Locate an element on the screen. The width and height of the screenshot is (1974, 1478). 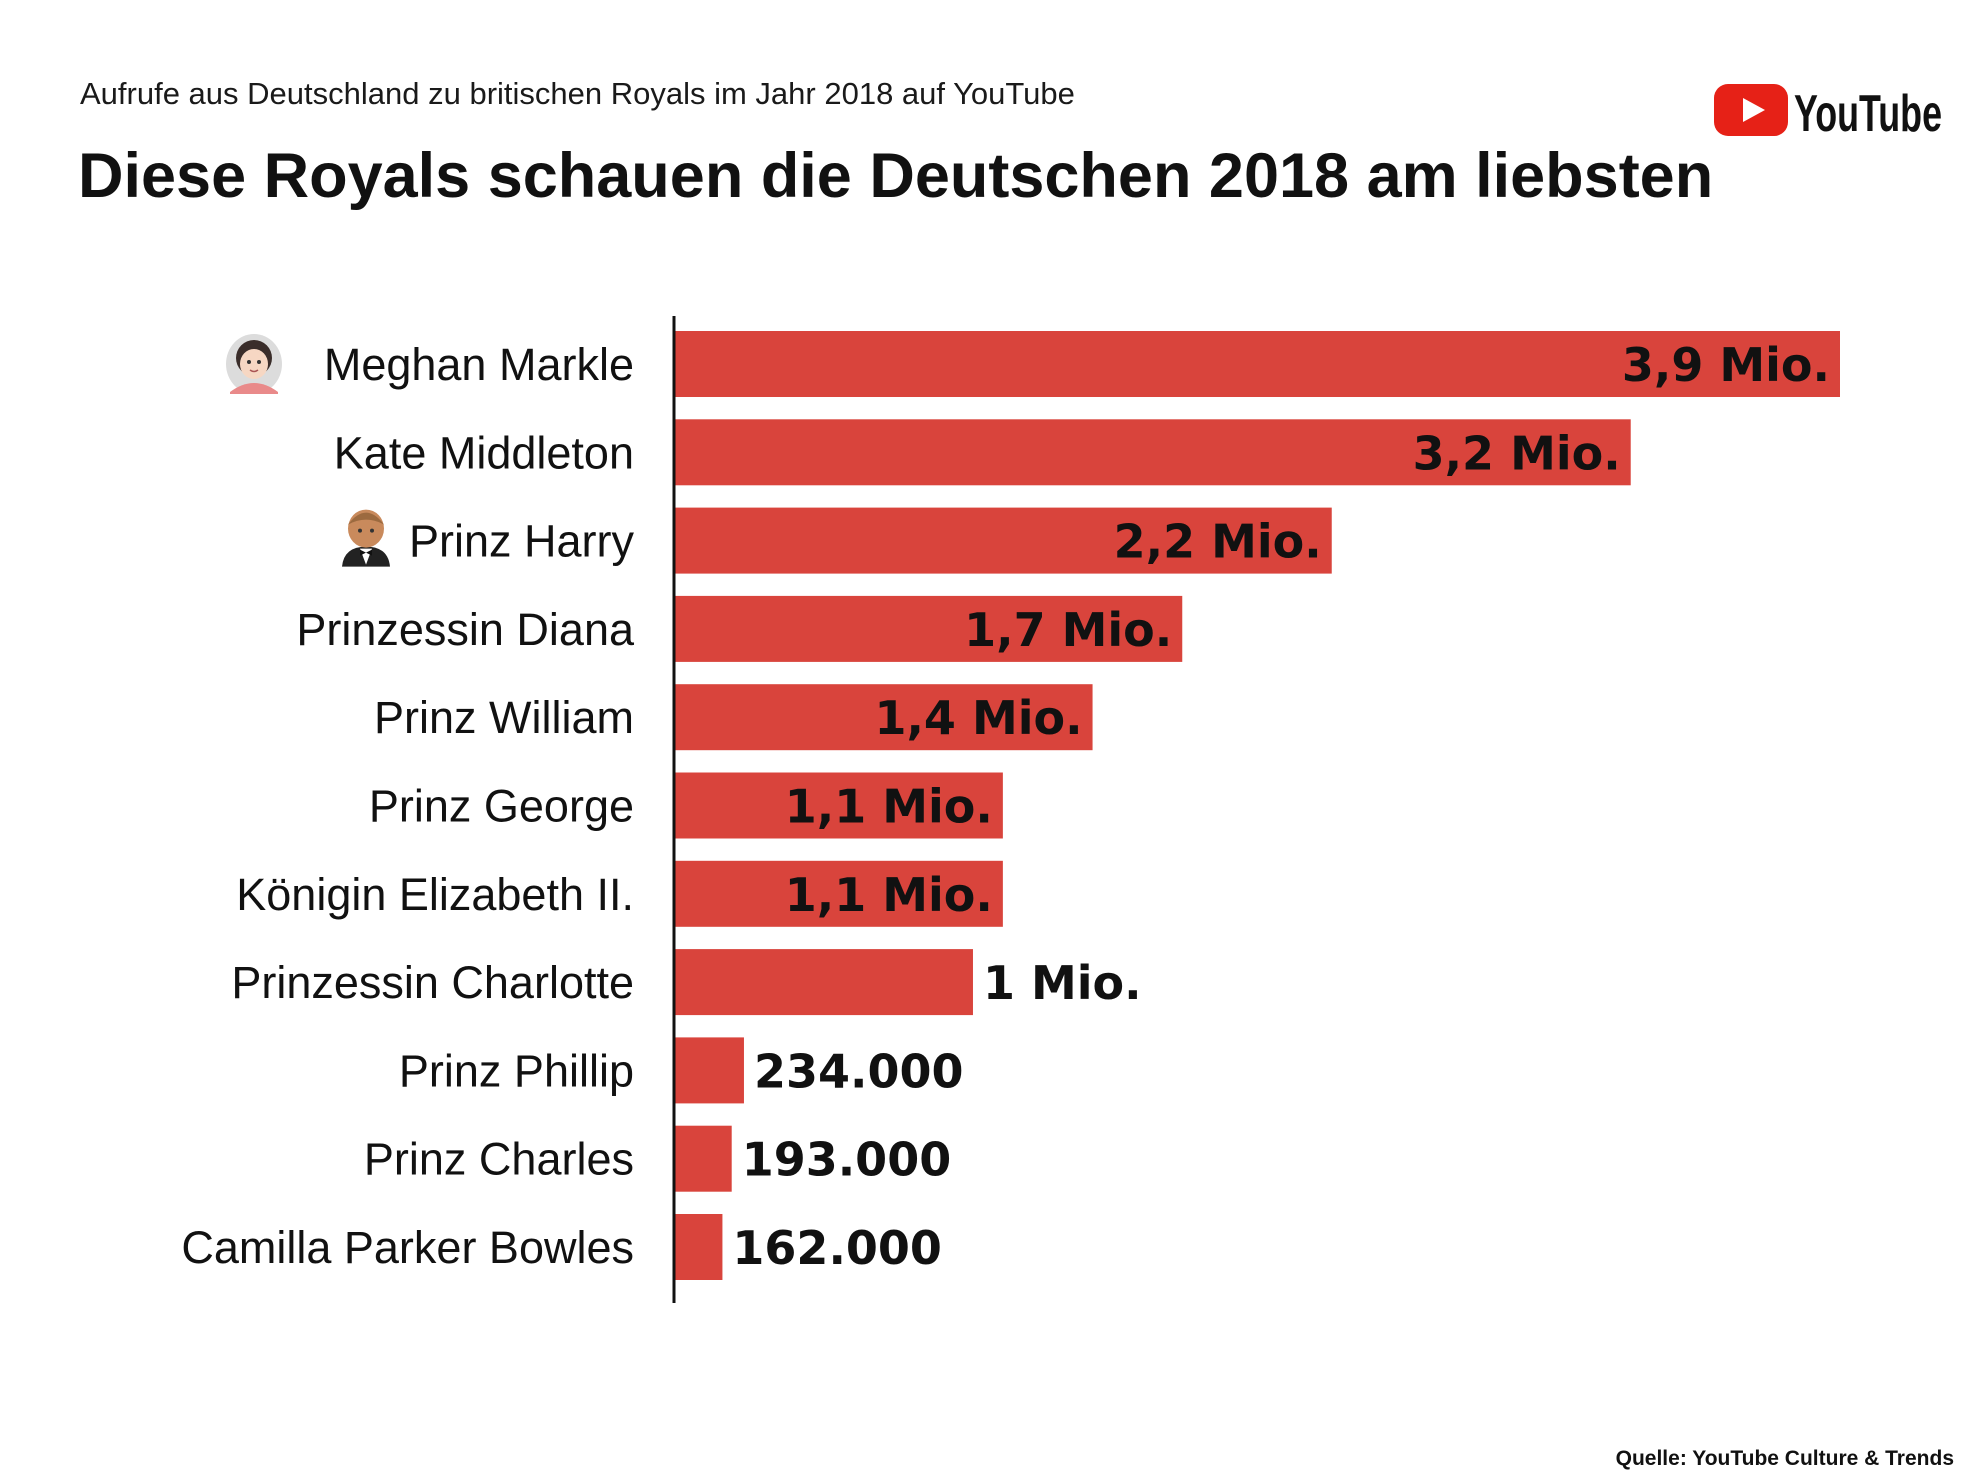
category-label: Prinz Harry is located at coordinates (522, 541).